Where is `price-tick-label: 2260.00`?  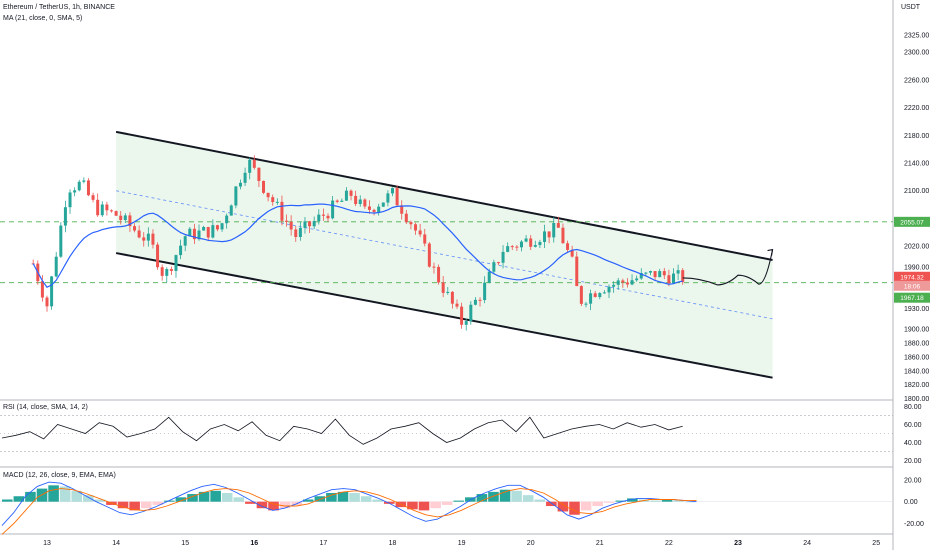 price-tick-label: 2260.00 is located at coordinates (916, 80).